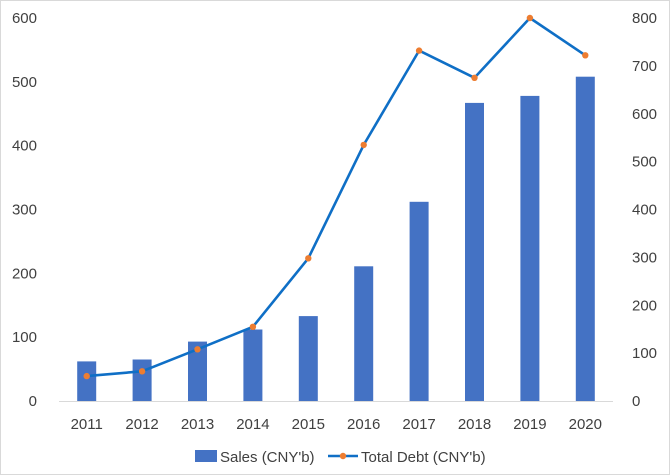 The image size is (670, 475). What do you see at coordinates (585, 238) in the screenshot?
I see `bar-sales-2020` at bounding box center [585, 238].